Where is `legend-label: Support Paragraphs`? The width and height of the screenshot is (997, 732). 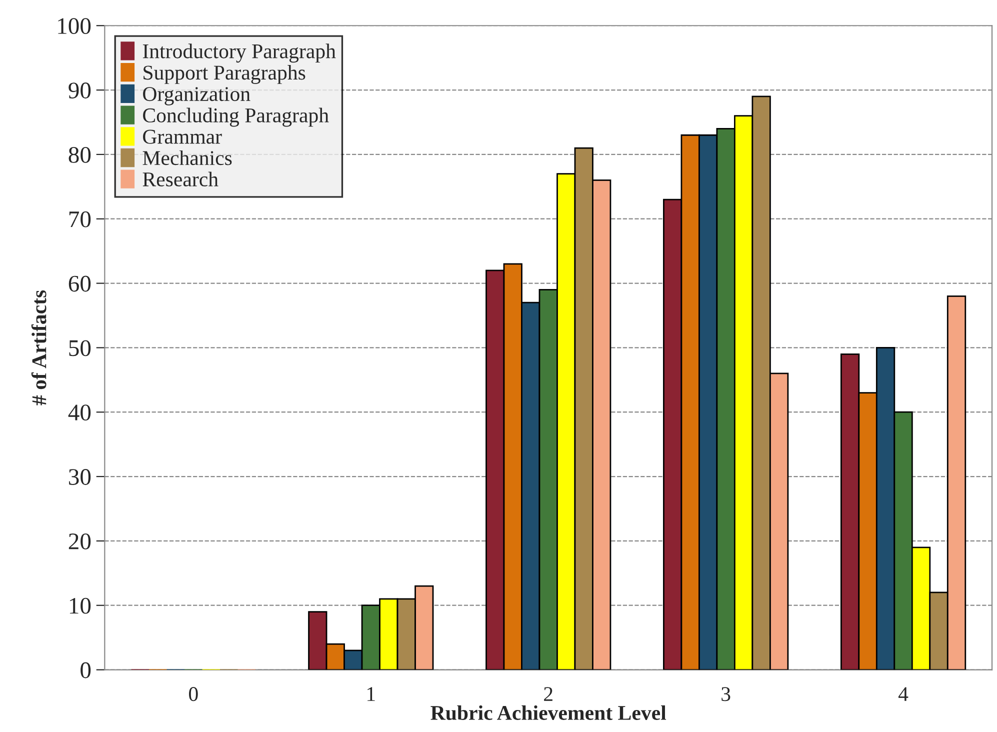 legend-label: Support Paragraphs is located at coordinates (225, 74).